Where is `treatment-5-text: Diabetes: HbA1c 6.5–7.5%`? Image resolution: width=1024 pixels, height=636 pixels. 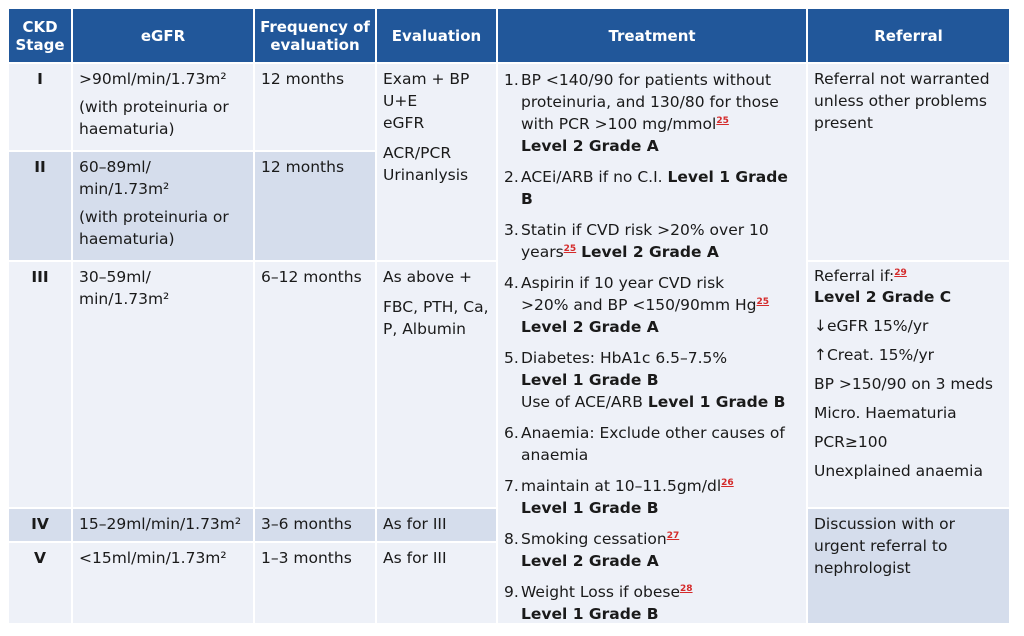 treatment-5-text: Diabetes: HbA1c 6.5–7.5% is located at coordinates (624, 358).